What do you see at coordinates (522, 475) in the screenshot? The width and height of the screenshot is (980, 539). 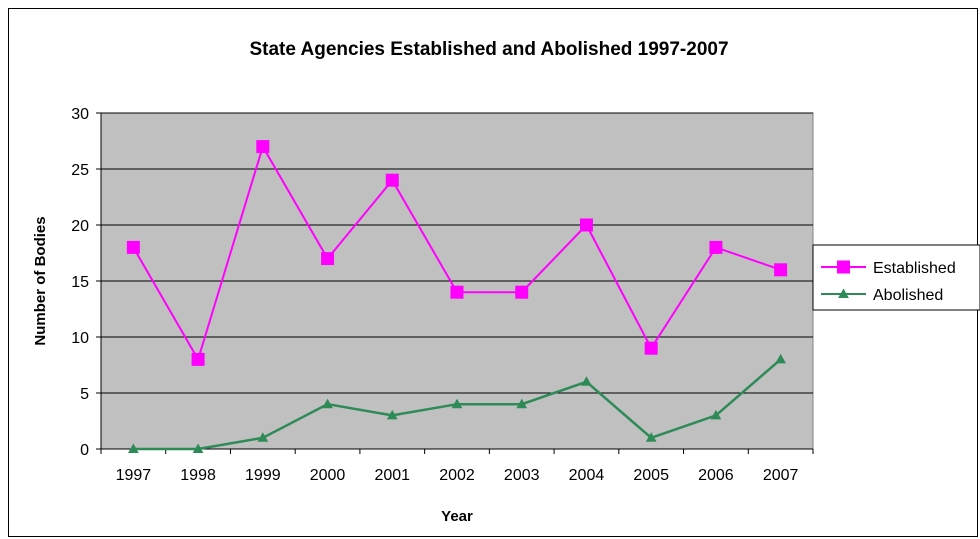 I see `x-tick-label: 2003` at bounding box center [522, 475].